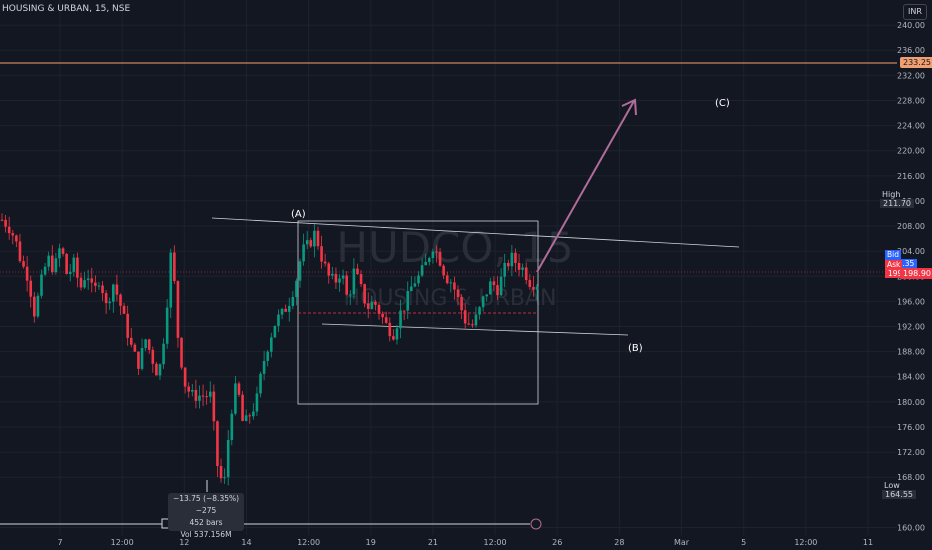  What do you see at coordinates (585, 186) in the screenshot?
I see `projection-arrow` at bounding box center [585, 186].